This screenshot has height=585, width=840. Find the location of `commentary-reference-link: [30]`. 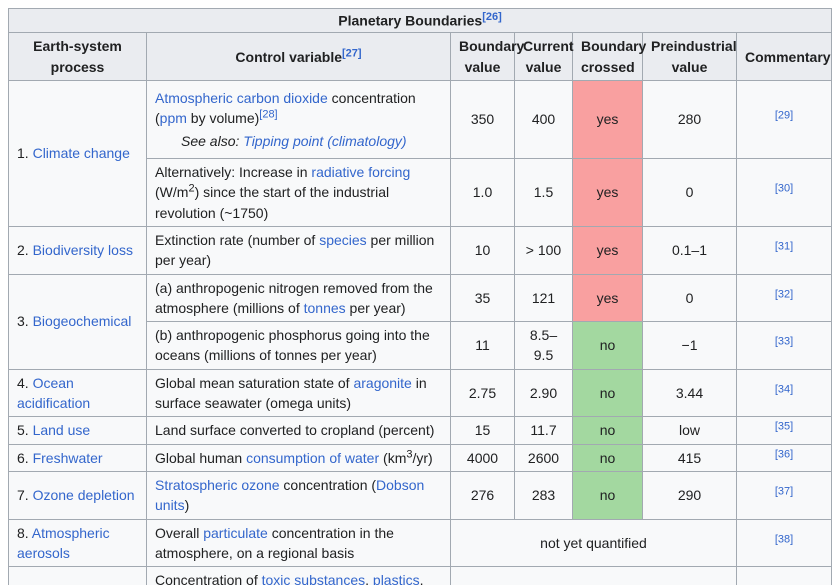

commentary-reference-link: [30] is located at coordinates (784, 188).